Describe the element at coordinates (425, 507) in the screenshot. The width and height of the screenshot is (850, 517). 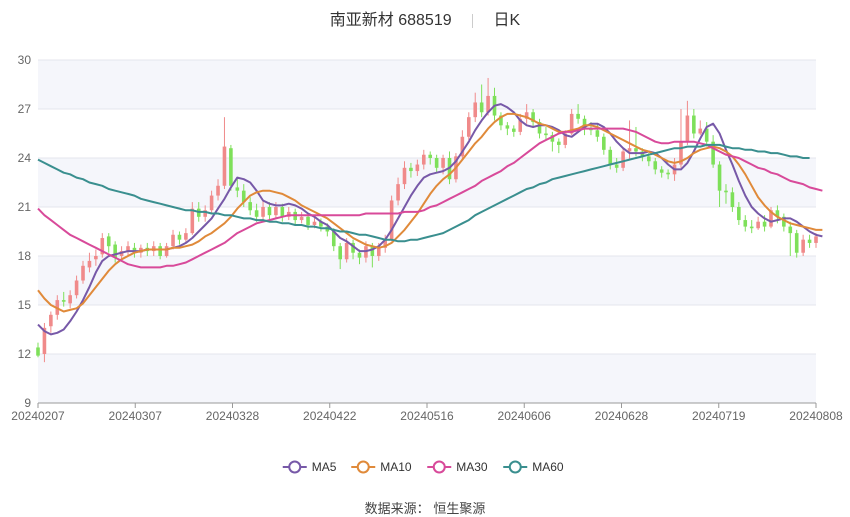
I see `data-source: 数据来源： 恒生聚源` at that location.